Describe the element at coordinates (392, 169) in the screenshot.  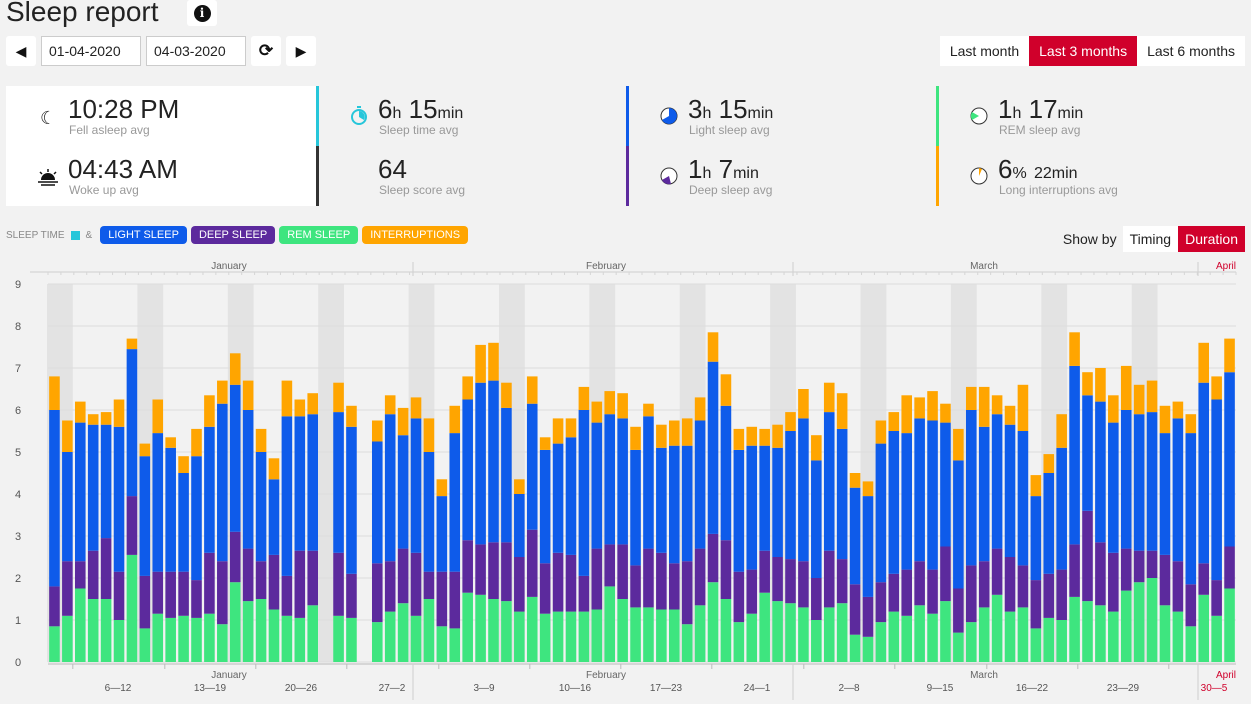
I see `sleep-score-value: 64` at that location.